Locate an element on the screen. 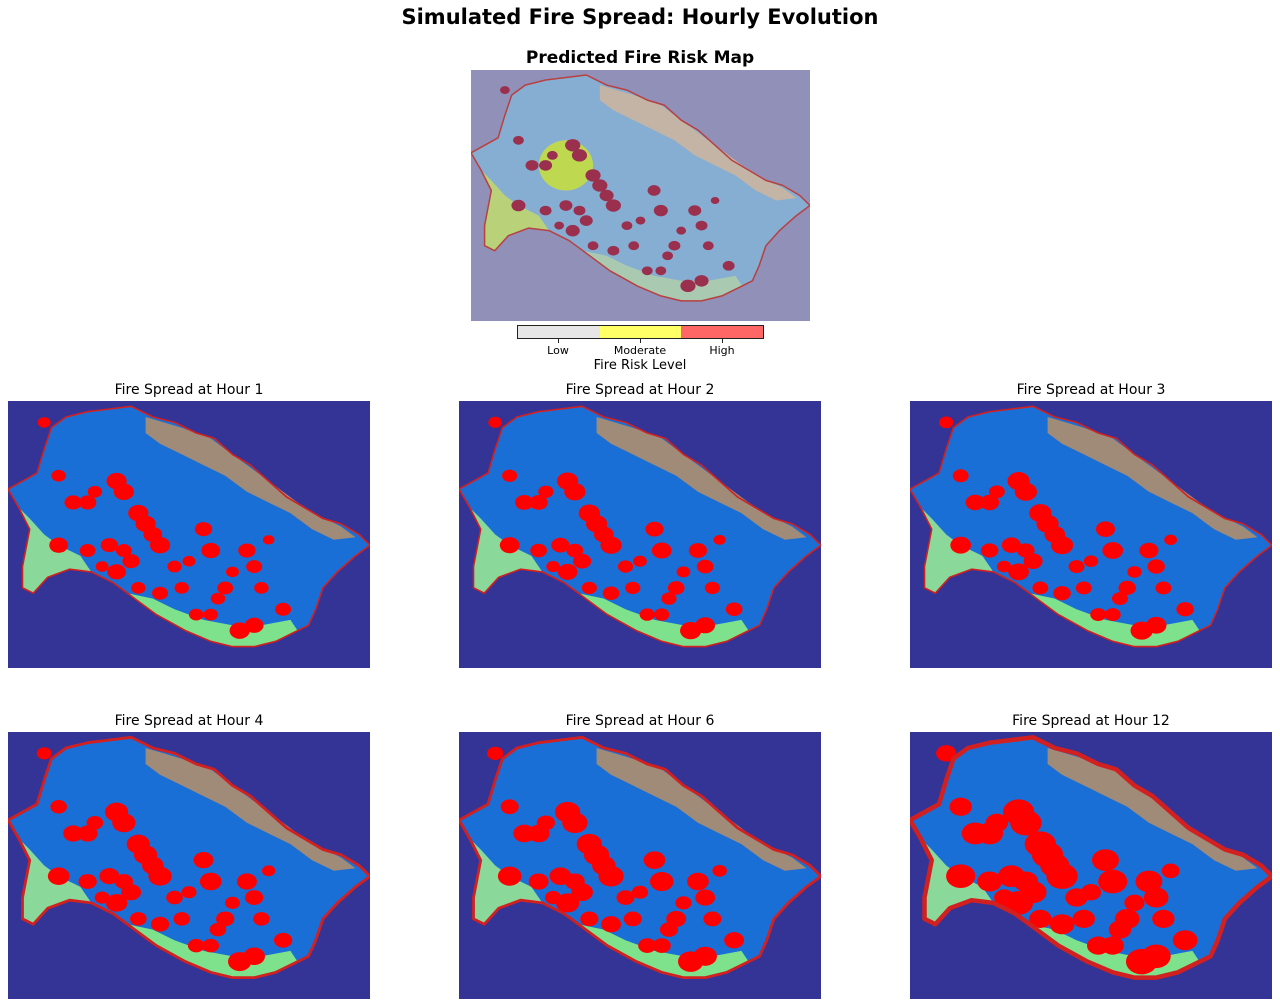 This screenshot has height=1007, width=1280. foothill-vegetation is located at coordinates (662, 275).